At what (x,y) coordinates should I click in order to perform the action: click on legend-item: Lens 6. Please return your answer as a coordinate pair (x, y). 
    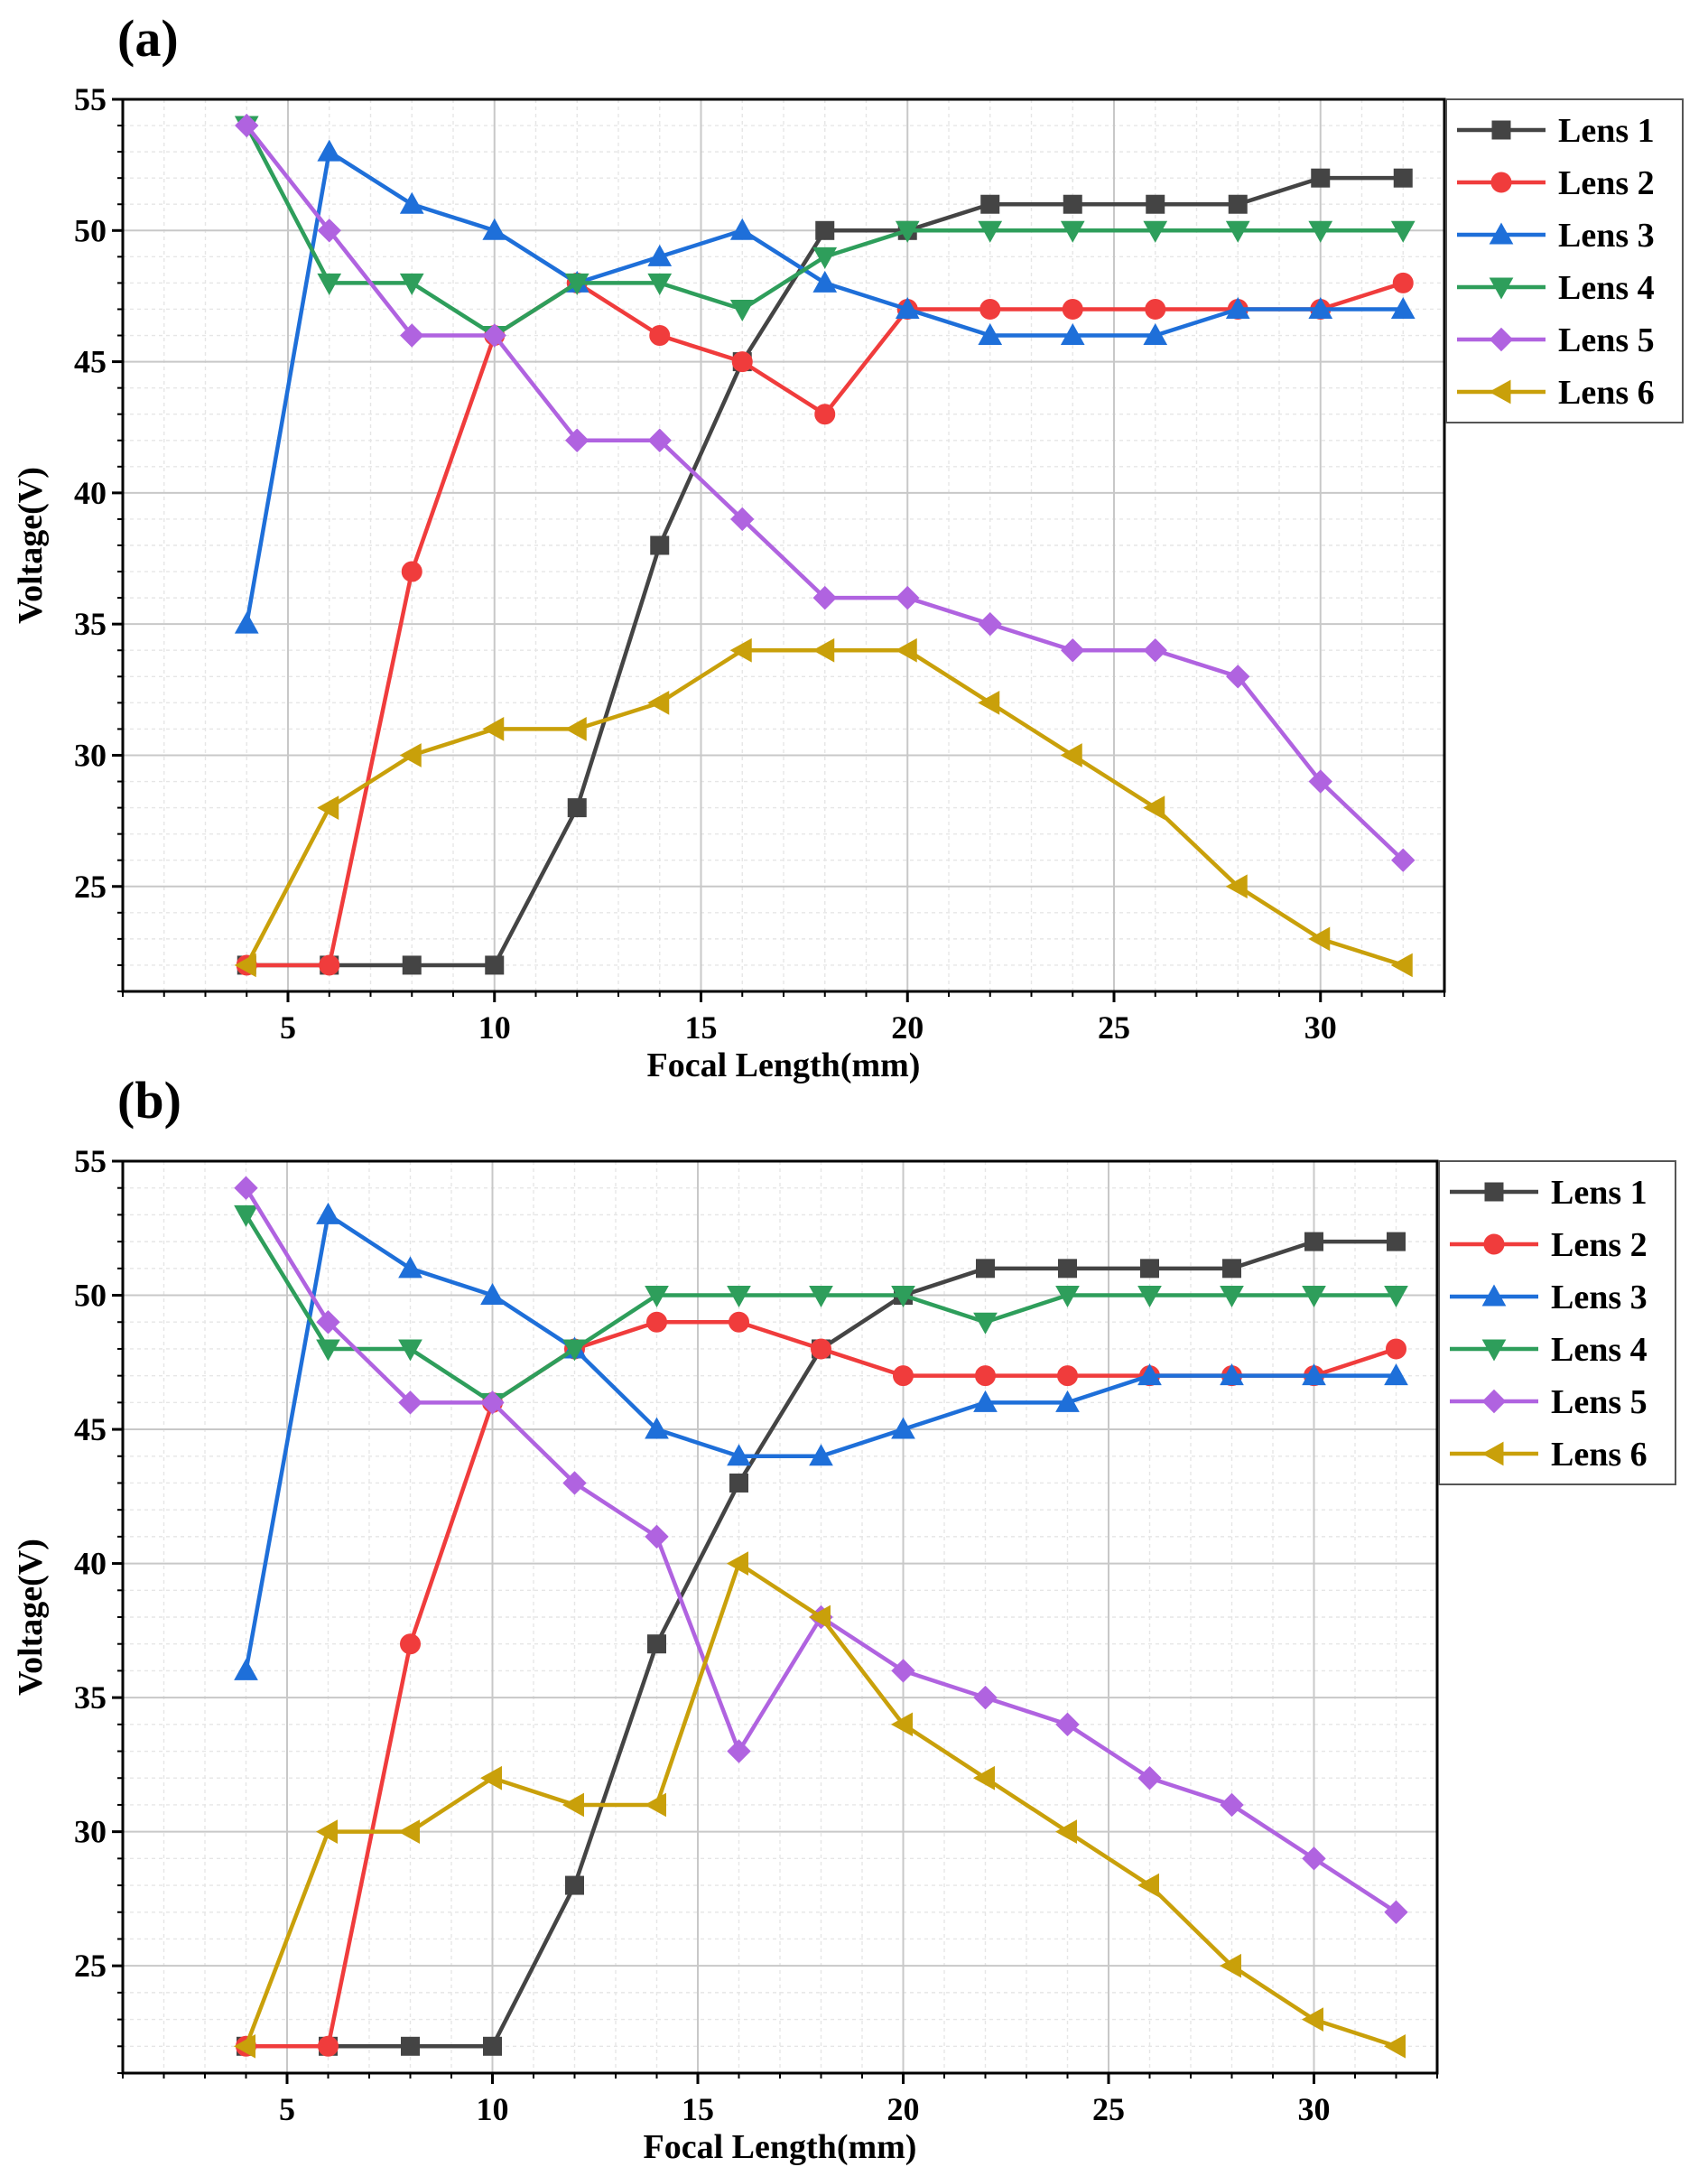
    Looking at the image, I should click on (1549, 1455).